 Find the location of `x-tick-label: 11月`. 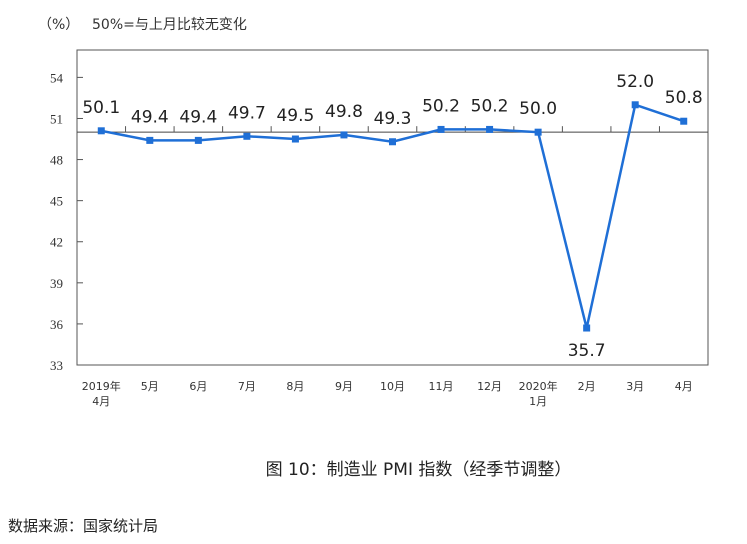

x-tick-label: 11月 is located at coordinates (441, 386).